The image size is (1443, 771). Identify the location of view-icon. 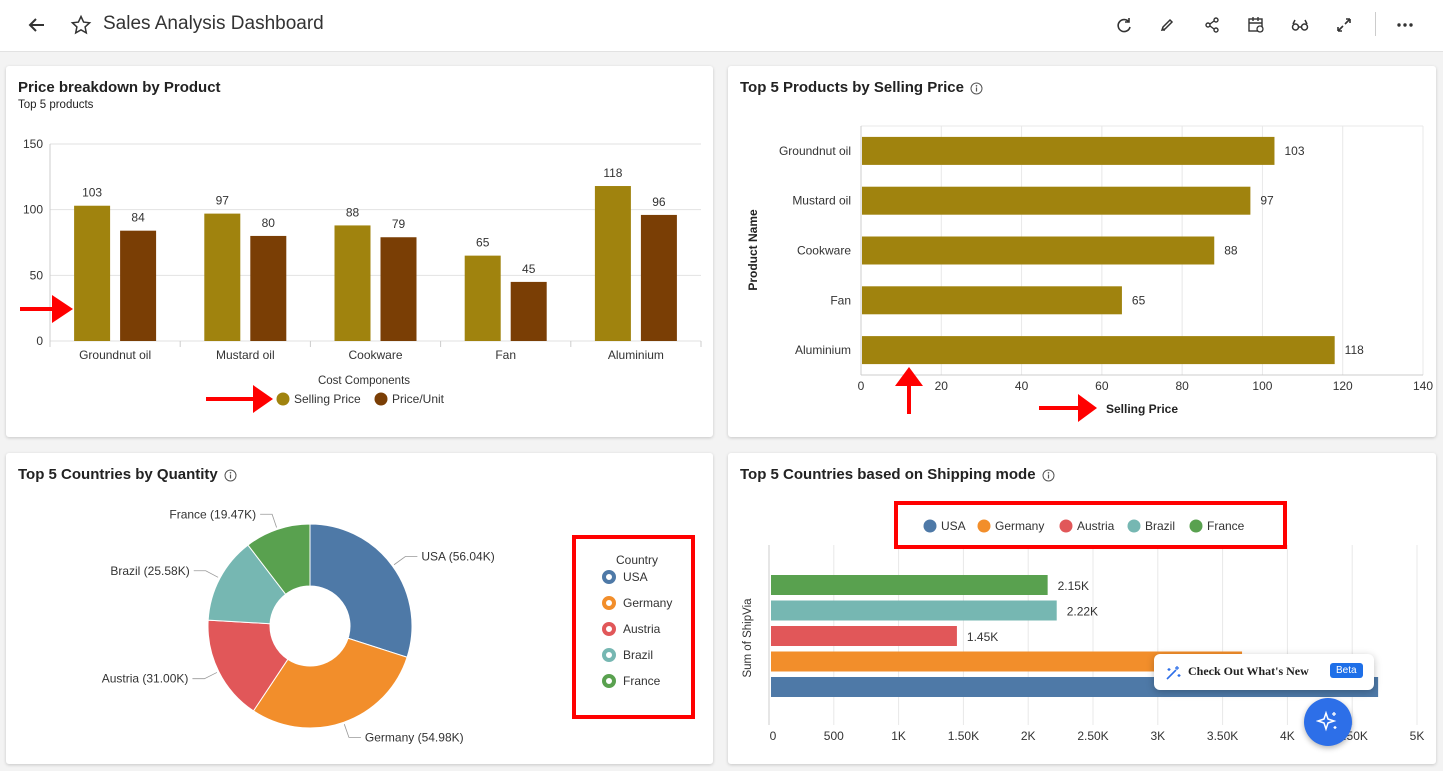
(1300, 25).